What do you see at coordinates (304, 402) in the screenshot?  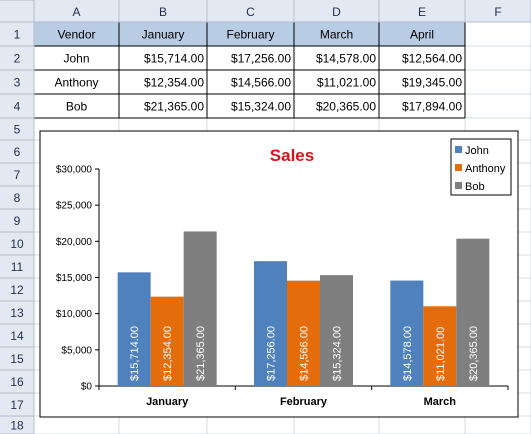 I see `x-tick-label: February` at bounding box center [304, 402].